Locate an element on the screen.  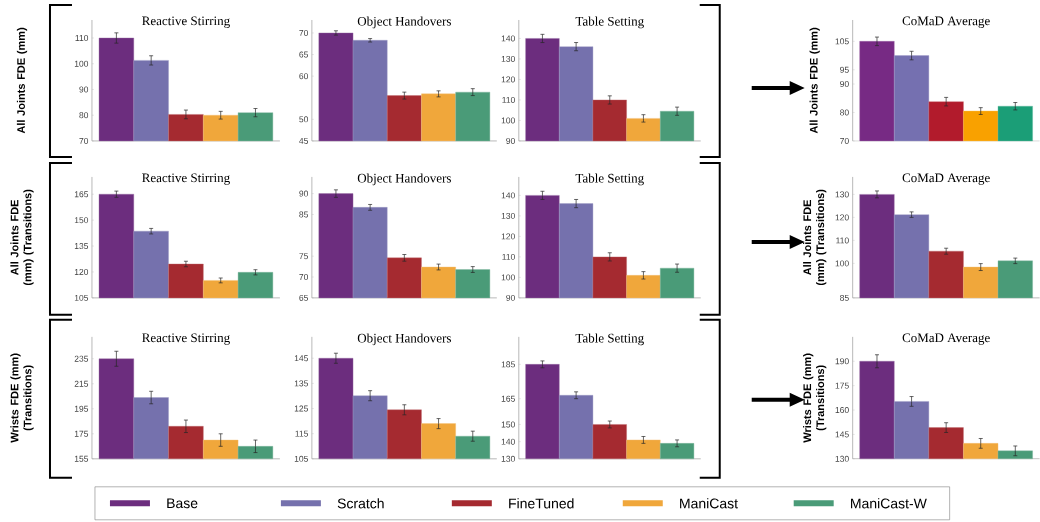
y-tick-label: 60 is located at coordinates (304, 76).